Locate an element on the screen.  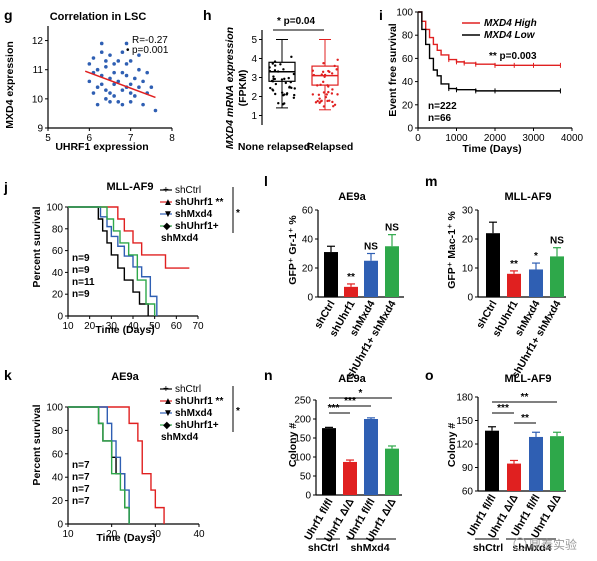
panel-k-xtick-label-3: 40 is located at coordinates (199, 534).